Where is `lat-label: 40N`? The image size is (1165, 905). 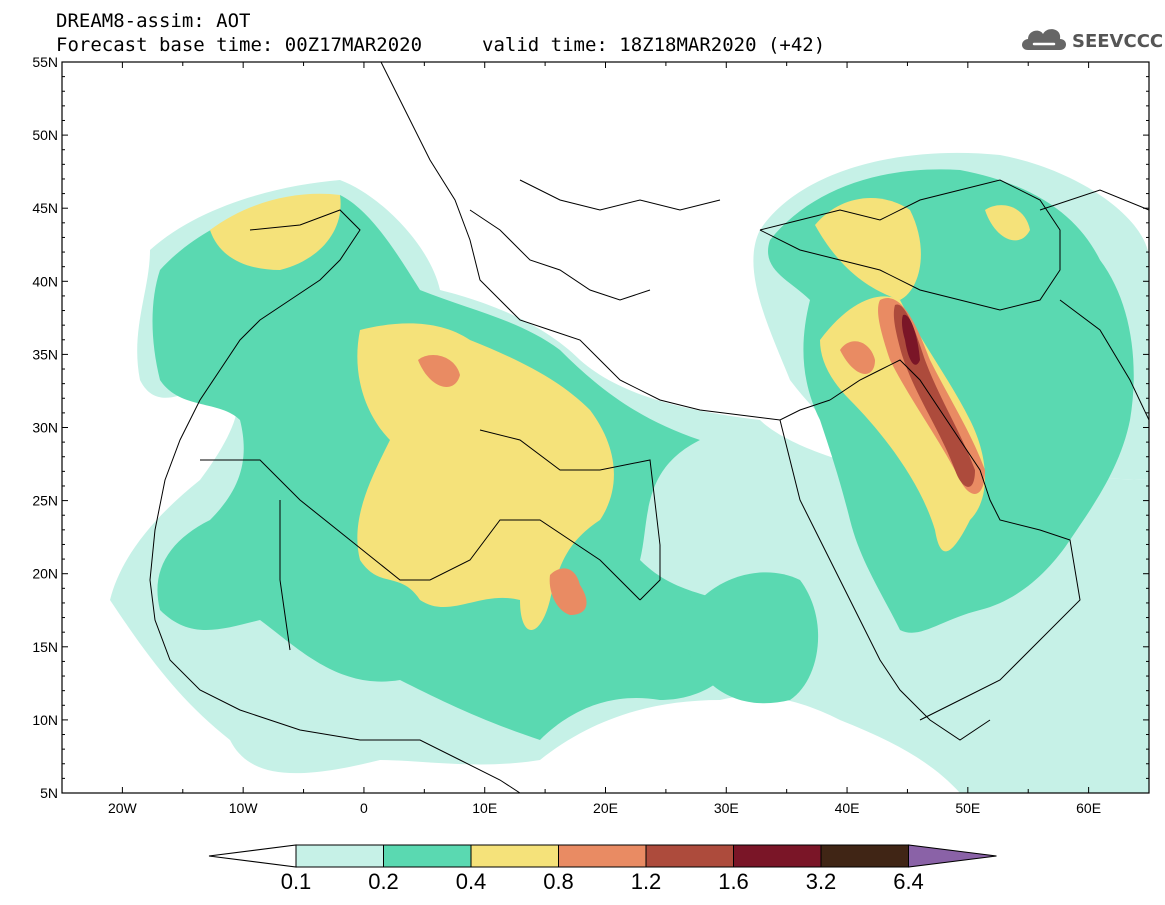 lat-label: 40N is located at coordinates (45, 281).